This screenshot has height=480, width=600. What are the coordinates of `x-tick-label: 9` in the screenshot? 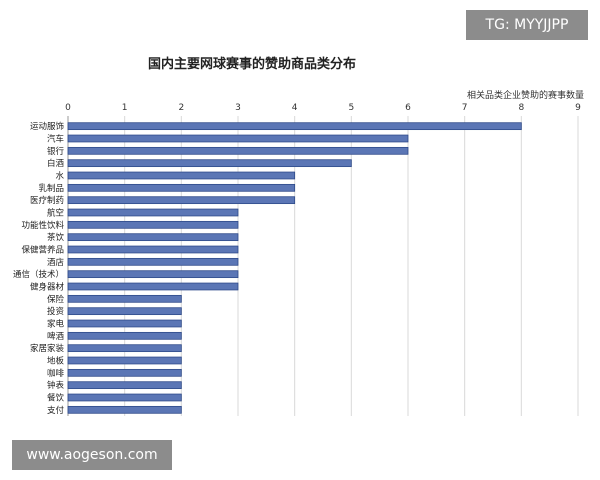 It's located at (578, 108).